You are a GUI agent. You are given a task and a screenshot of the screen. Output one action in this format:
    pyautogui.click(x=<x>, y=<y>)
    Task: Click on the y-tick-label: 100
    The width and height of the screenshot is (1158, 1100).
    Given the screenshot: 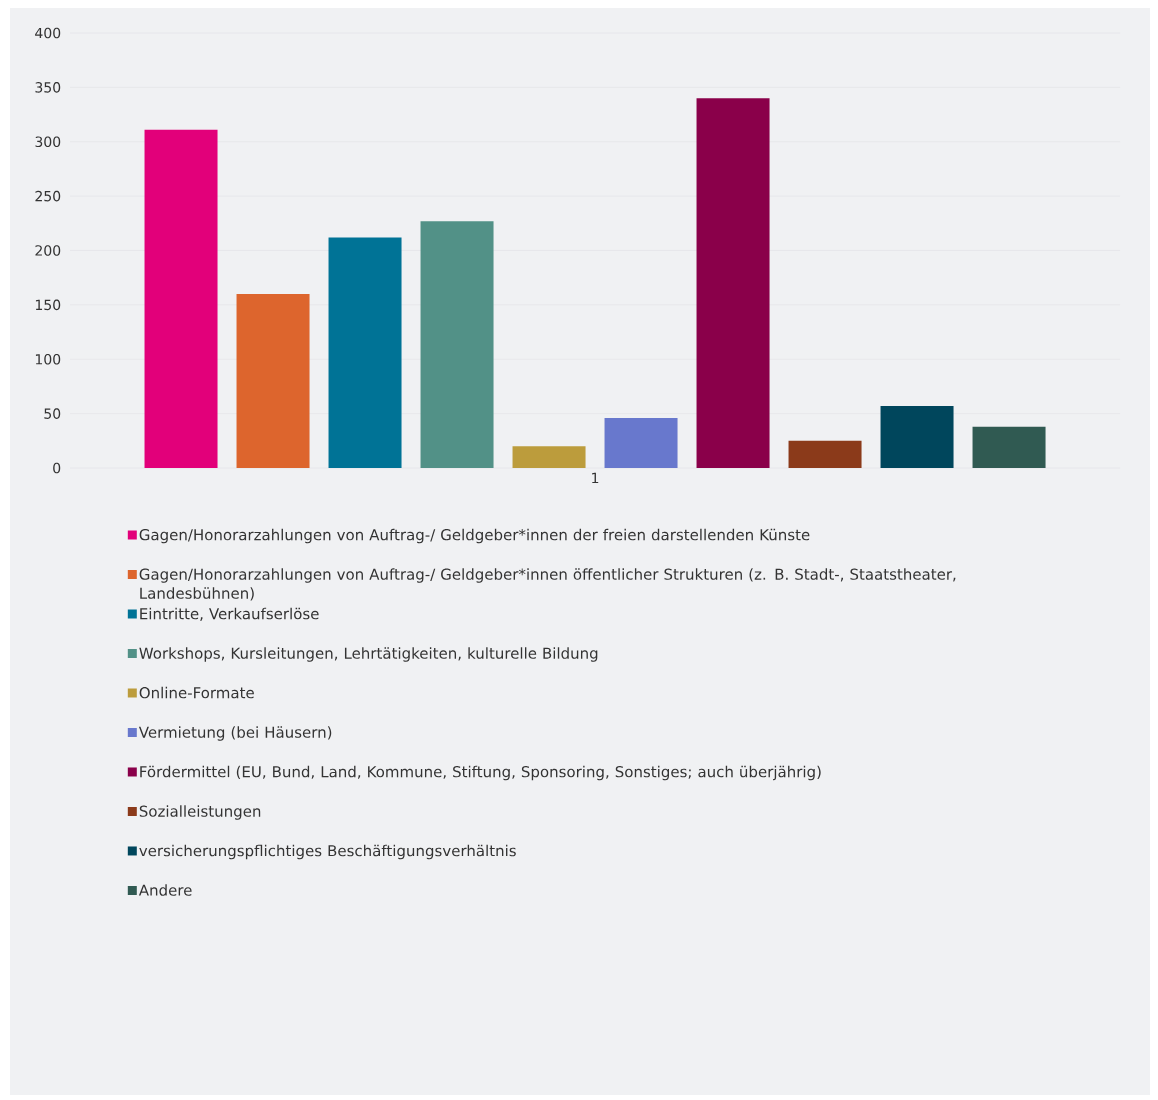 What is the action you would take?
    pyautogui.click(x=48, y=359)
    